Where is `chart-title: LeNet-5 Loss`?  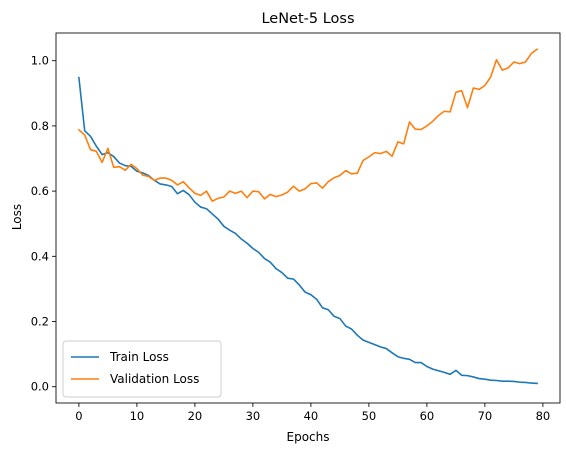 chart-title: LeNet-5 Loss is located at coordinates (307, 19).